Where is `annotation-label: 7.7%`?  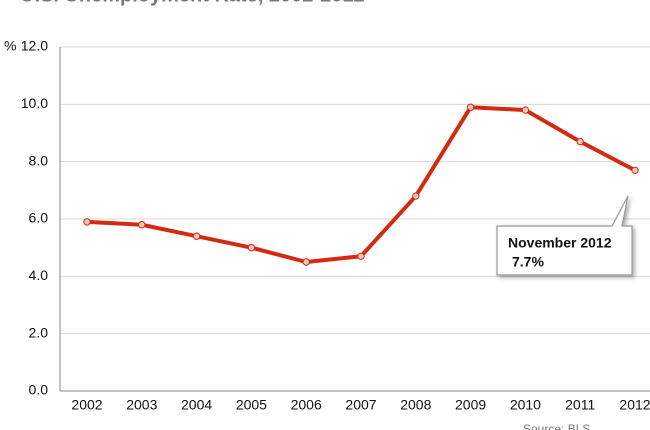
annotation-label: 7.7% is located at coordinates (528, 262).